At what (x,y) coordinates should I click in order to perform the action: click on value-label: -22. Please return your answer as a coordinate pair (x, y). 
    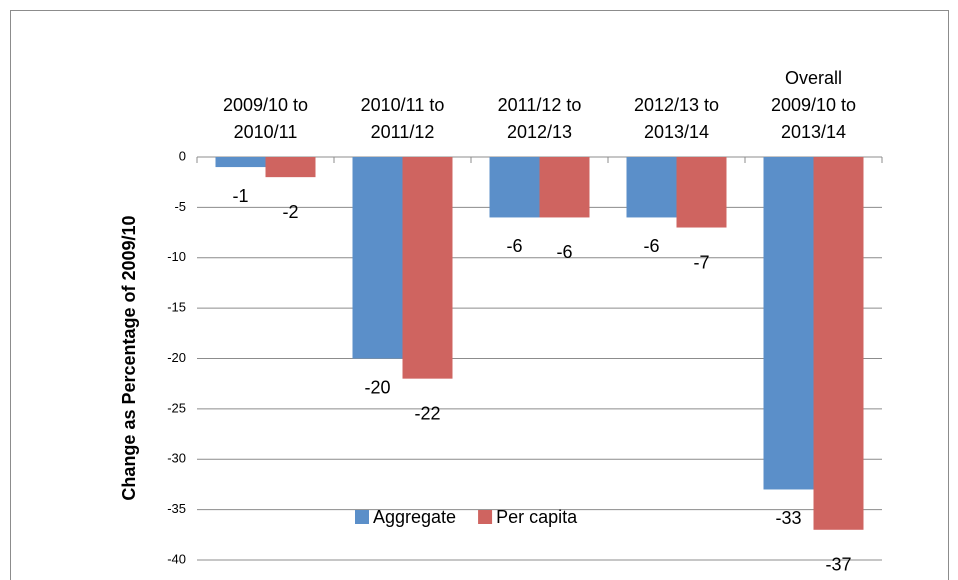
    Looking at the image, I should click on (427, 413).